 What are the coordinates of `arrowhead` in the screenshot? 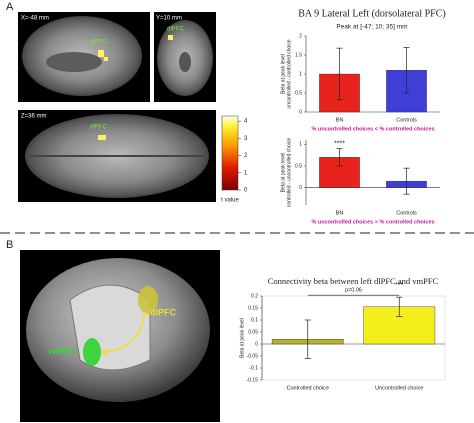 It's located at (105, 352).